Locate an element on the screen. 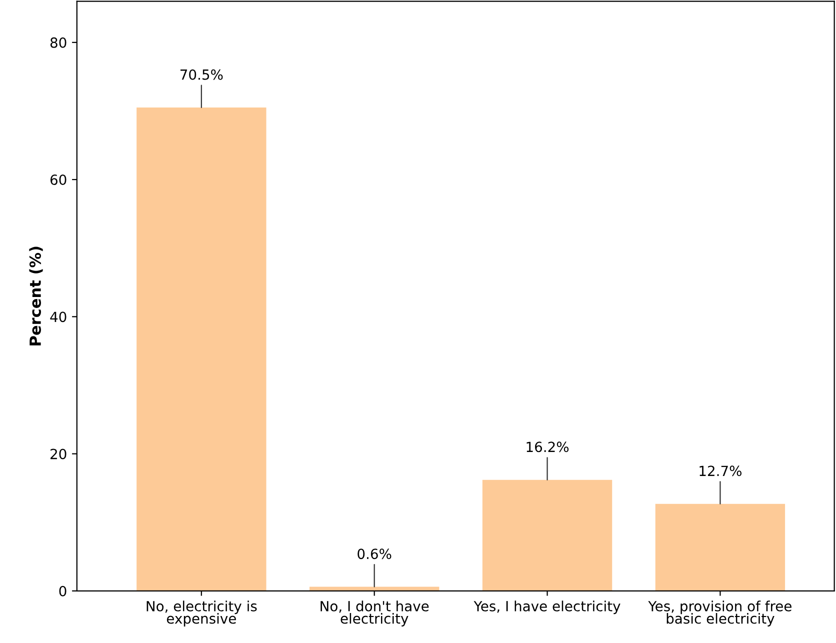 The height and width of the screenshot is (643, 836). y-axis-title: Percent (%) is located at coordinates (36, 296).